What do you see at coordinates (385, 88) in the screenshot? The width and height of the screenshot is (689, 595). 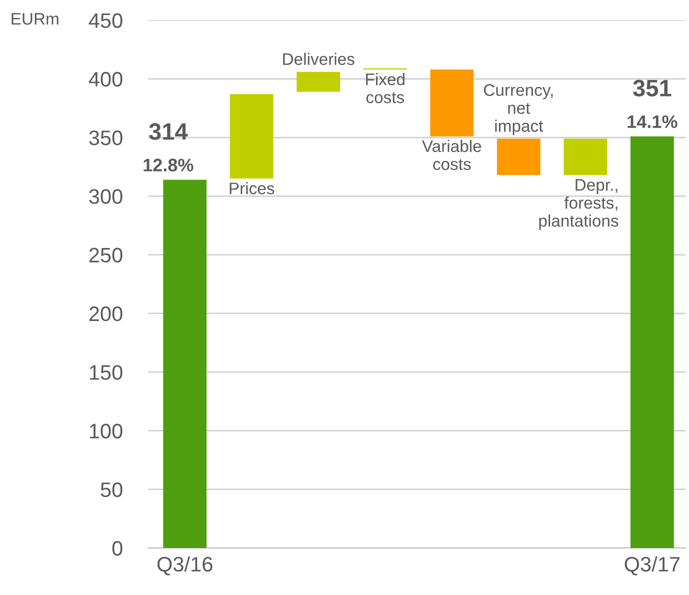 I see `x-tick-label: Fixed costs` at bounding box center [385, 88].